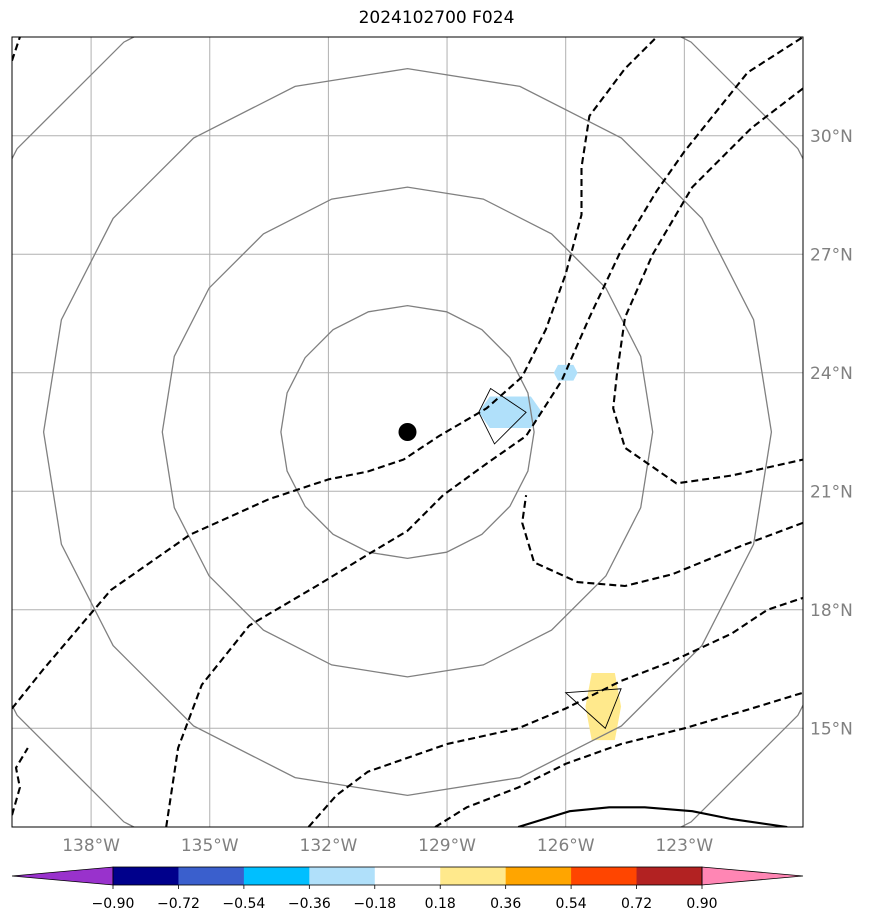 This screenshot has width=873, height=924. I want to click on colorbar-frame, so click(407, 876).